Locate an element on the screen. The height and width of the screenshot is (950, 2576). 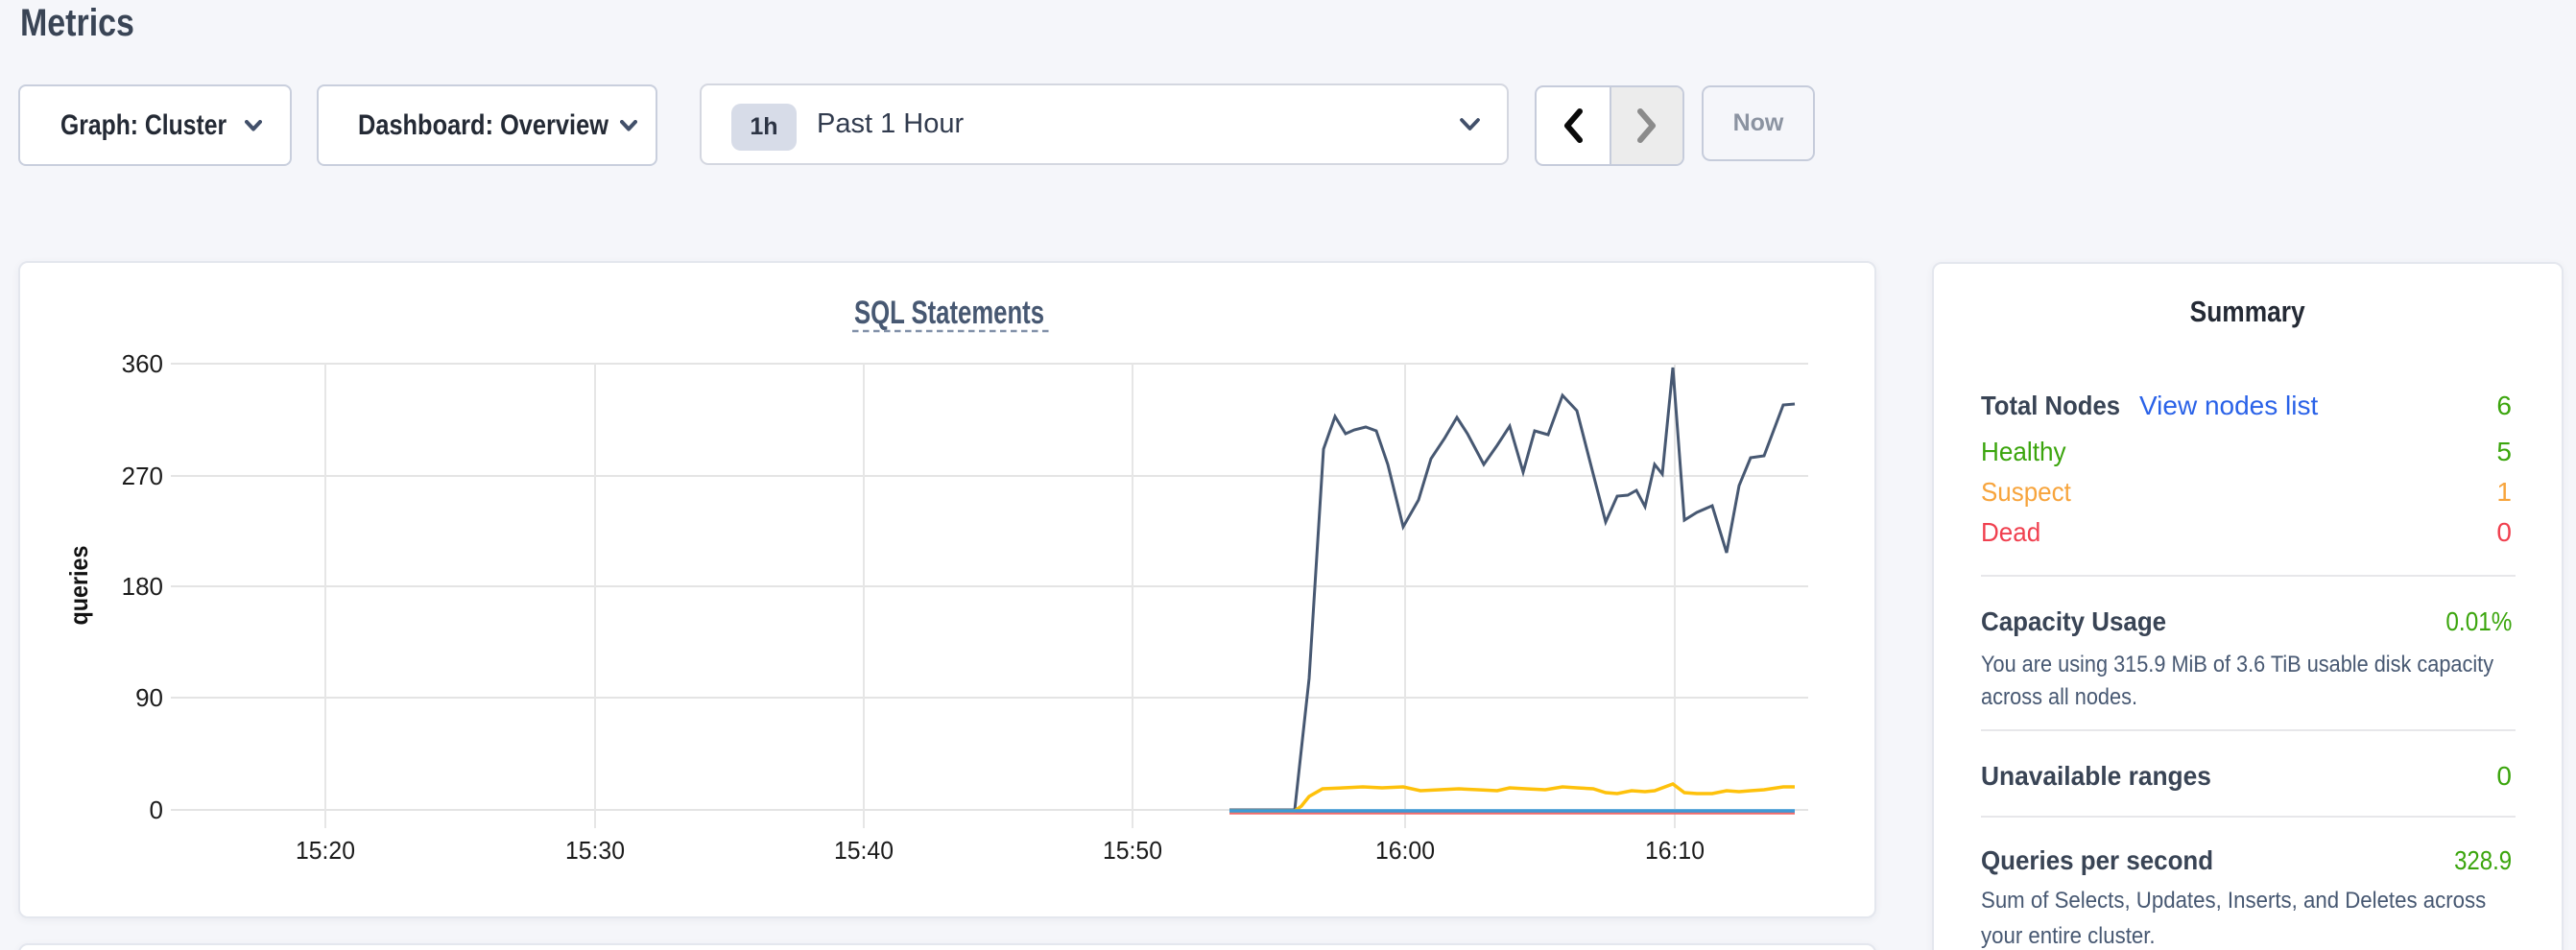
svg-text: 15:50 is located at coordinates (1132, 850).